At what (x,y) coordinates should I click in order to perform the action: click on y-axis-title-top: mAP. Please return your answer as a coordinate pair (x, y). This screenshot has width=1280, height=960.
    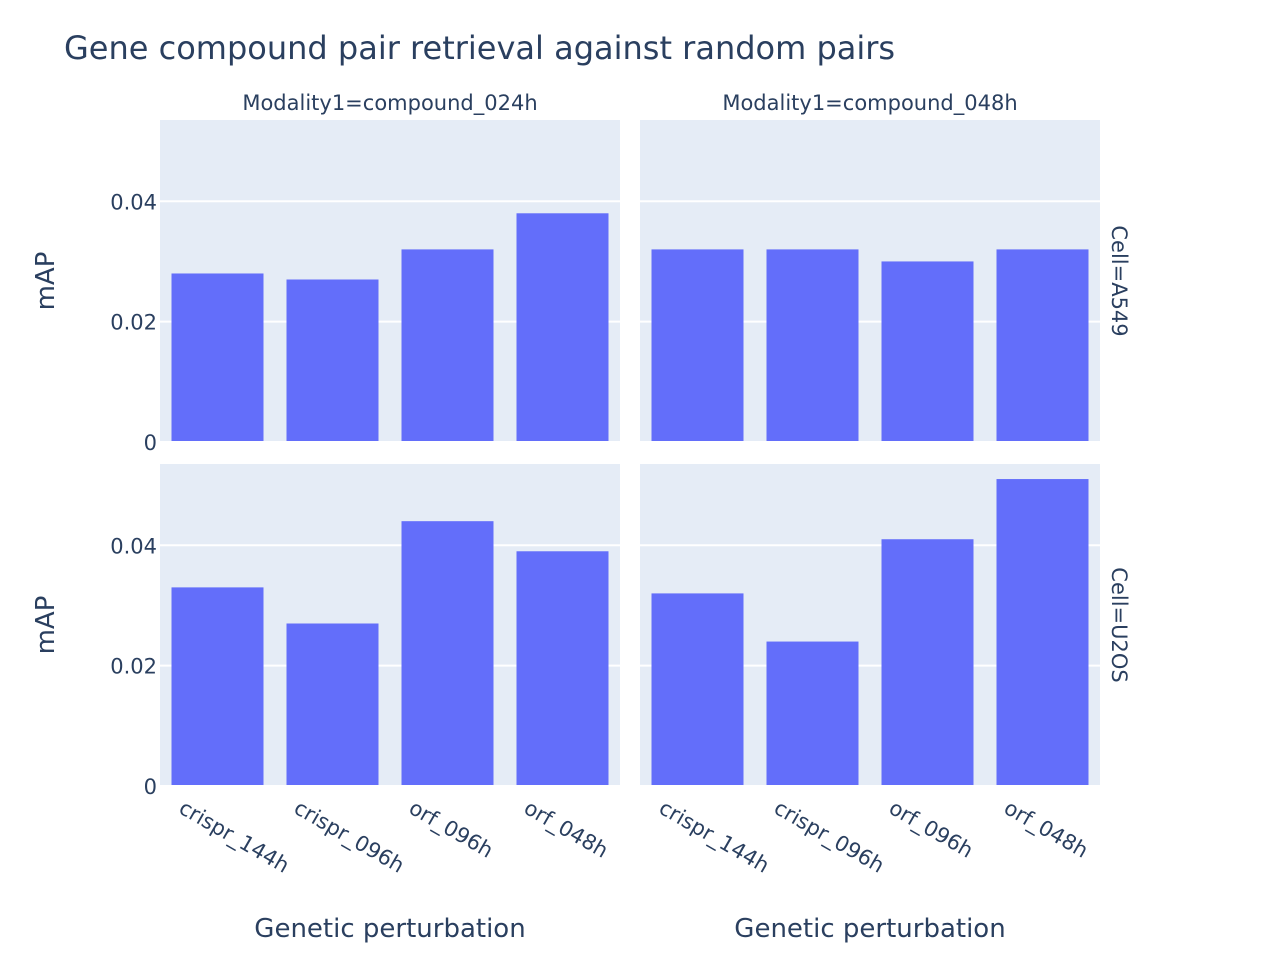
    Looking at the image, I should click on (46, 281).